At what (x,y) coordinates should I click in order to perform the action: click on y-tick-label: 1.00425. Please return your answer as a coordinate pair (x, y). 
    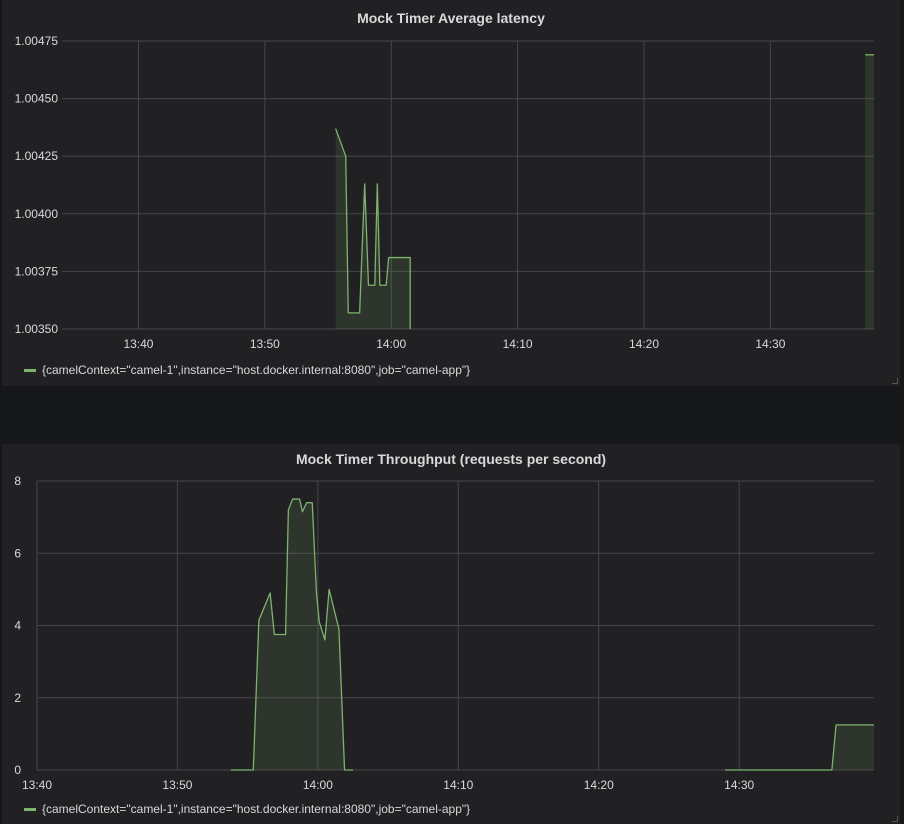
    Looking at the image, I should click on (37, 156).